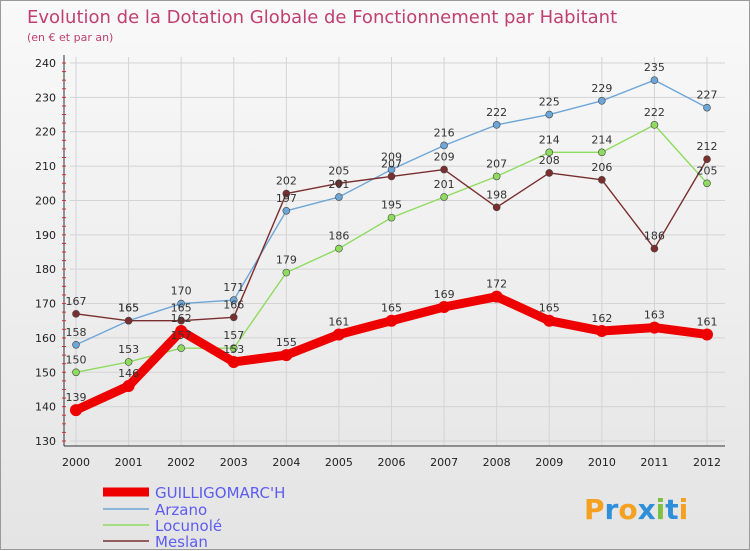  I want to click on data-label: 146, so click(128, 373).